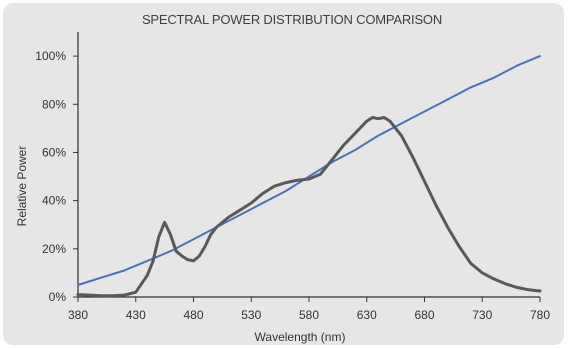  I want to click on y-tick-label: 60%, so click(54, 152).